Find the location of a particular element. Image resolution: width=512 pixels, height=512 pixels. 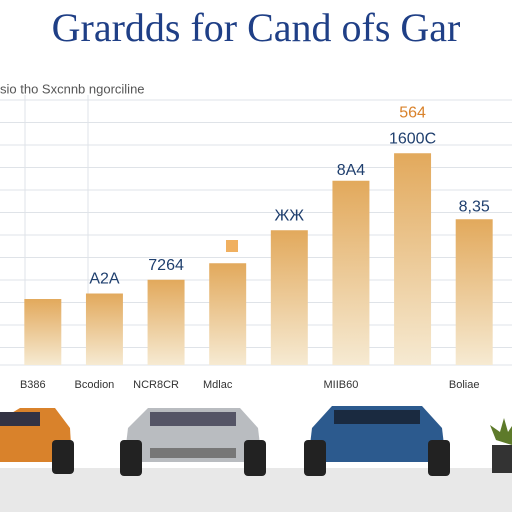

car-silver is located at coordinates (193, 442).